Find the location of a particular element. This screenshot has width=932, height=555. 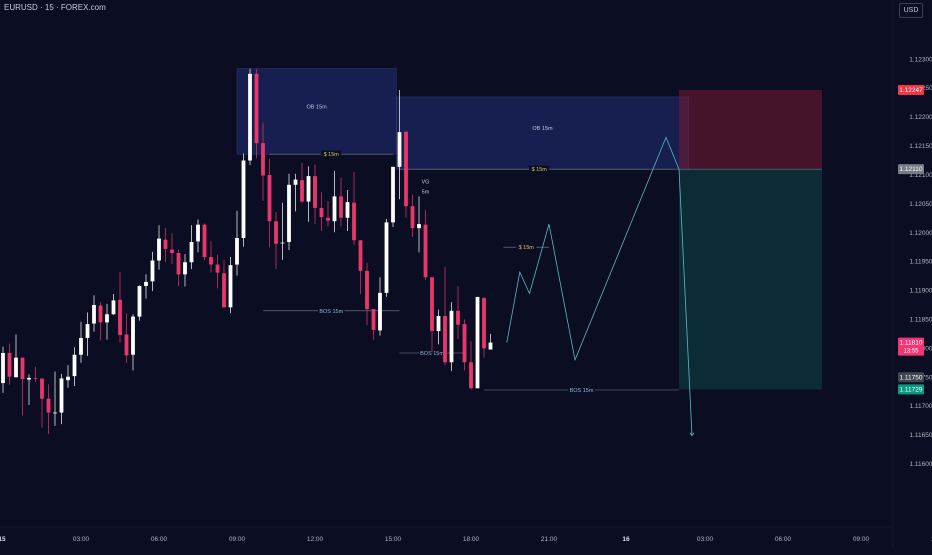

price-tick-label: 1.11700 is located at coordinates (920, 406).